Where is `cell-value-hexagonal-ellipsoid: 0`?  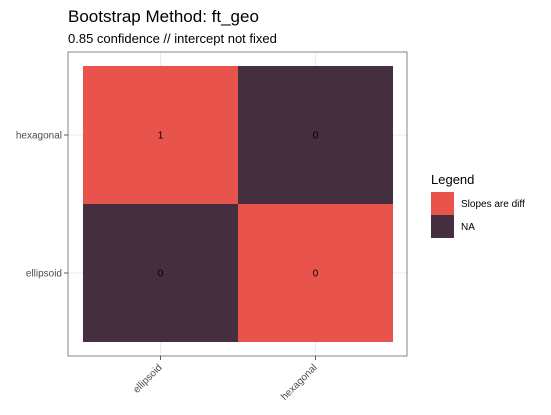
cell-value-hexagonal-ellipsoid: 0 is located at coordinates (316, 274).